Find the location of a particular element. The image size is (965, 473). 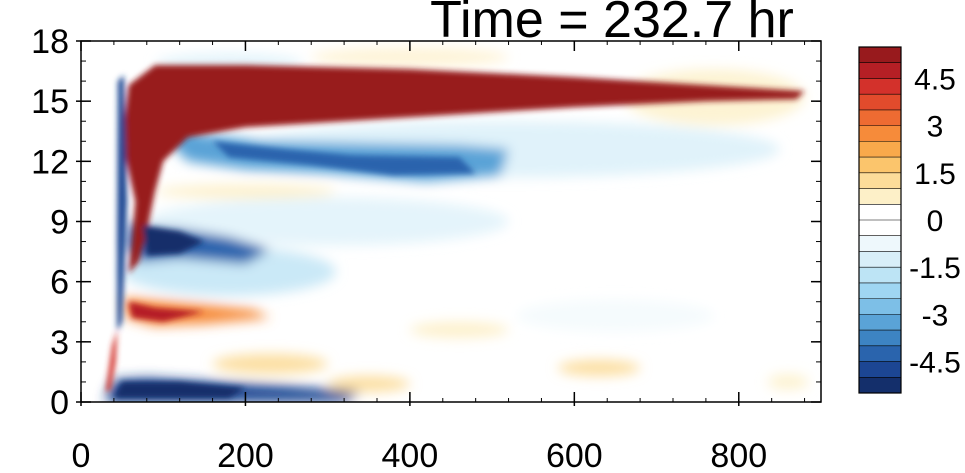

y-tick-label: 18 is located at coordinates (50, 42).